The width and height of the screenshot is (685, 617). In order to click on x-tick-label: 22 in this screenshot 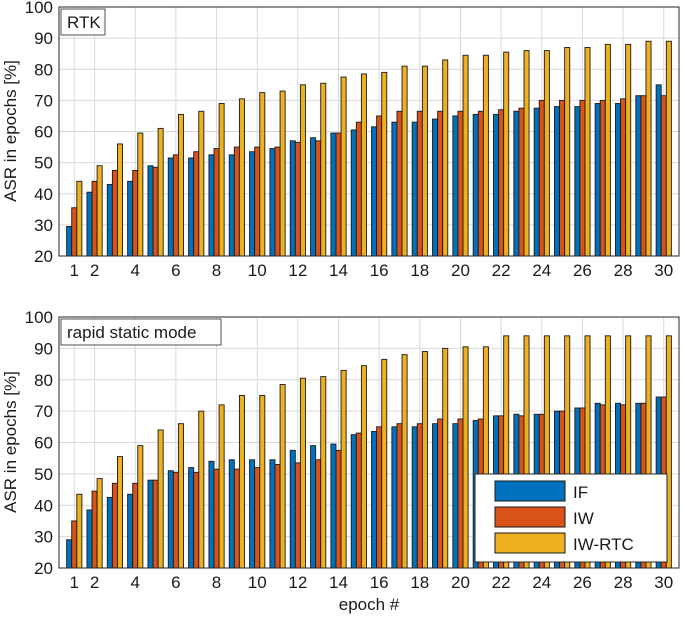, I will do `click(501, 270)`.